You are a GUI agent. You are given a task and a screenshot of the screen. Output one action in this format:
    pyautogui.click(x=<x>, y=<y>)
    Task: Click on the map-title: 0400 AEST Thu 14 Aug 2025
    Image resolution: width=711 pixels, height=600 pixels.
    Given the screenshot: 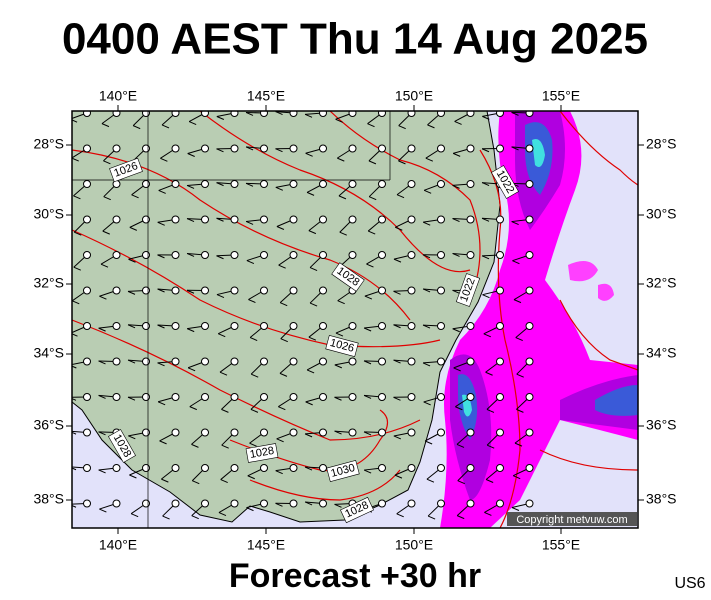 What is the action you would take?
    pyautogui.click(x=355, y=39)
    